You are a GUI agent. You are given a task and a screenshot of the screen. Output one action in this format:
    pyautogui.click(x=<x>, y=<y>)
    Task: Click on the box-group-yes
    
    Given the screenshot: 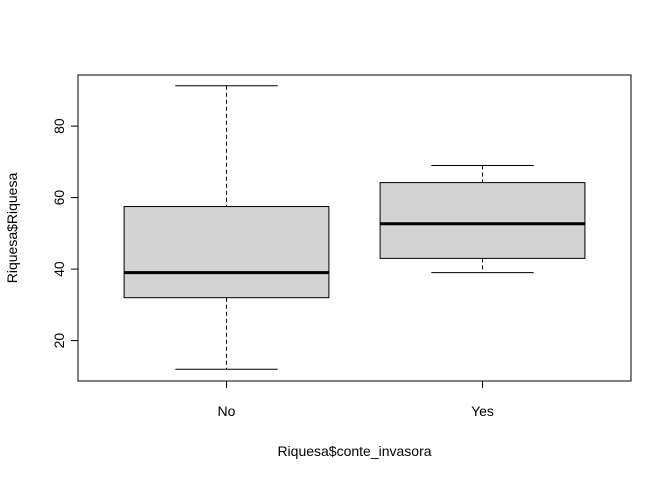 What is the action you would take?
    pyautogui.click(x=482, y=219)
    